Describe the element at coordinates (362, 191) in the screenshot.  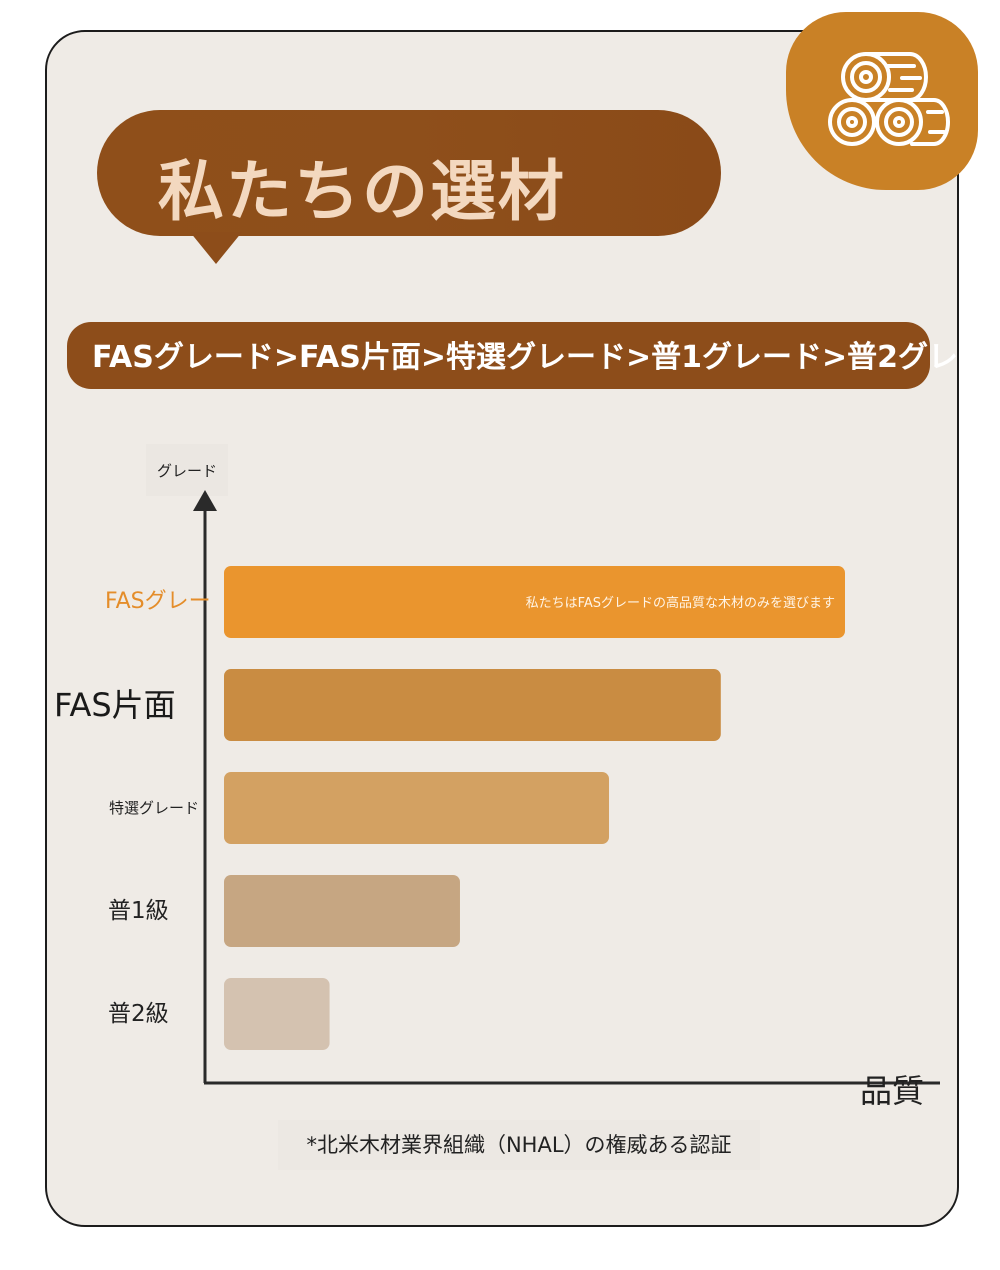
I see `page-title: 私たちの選材` at that location.